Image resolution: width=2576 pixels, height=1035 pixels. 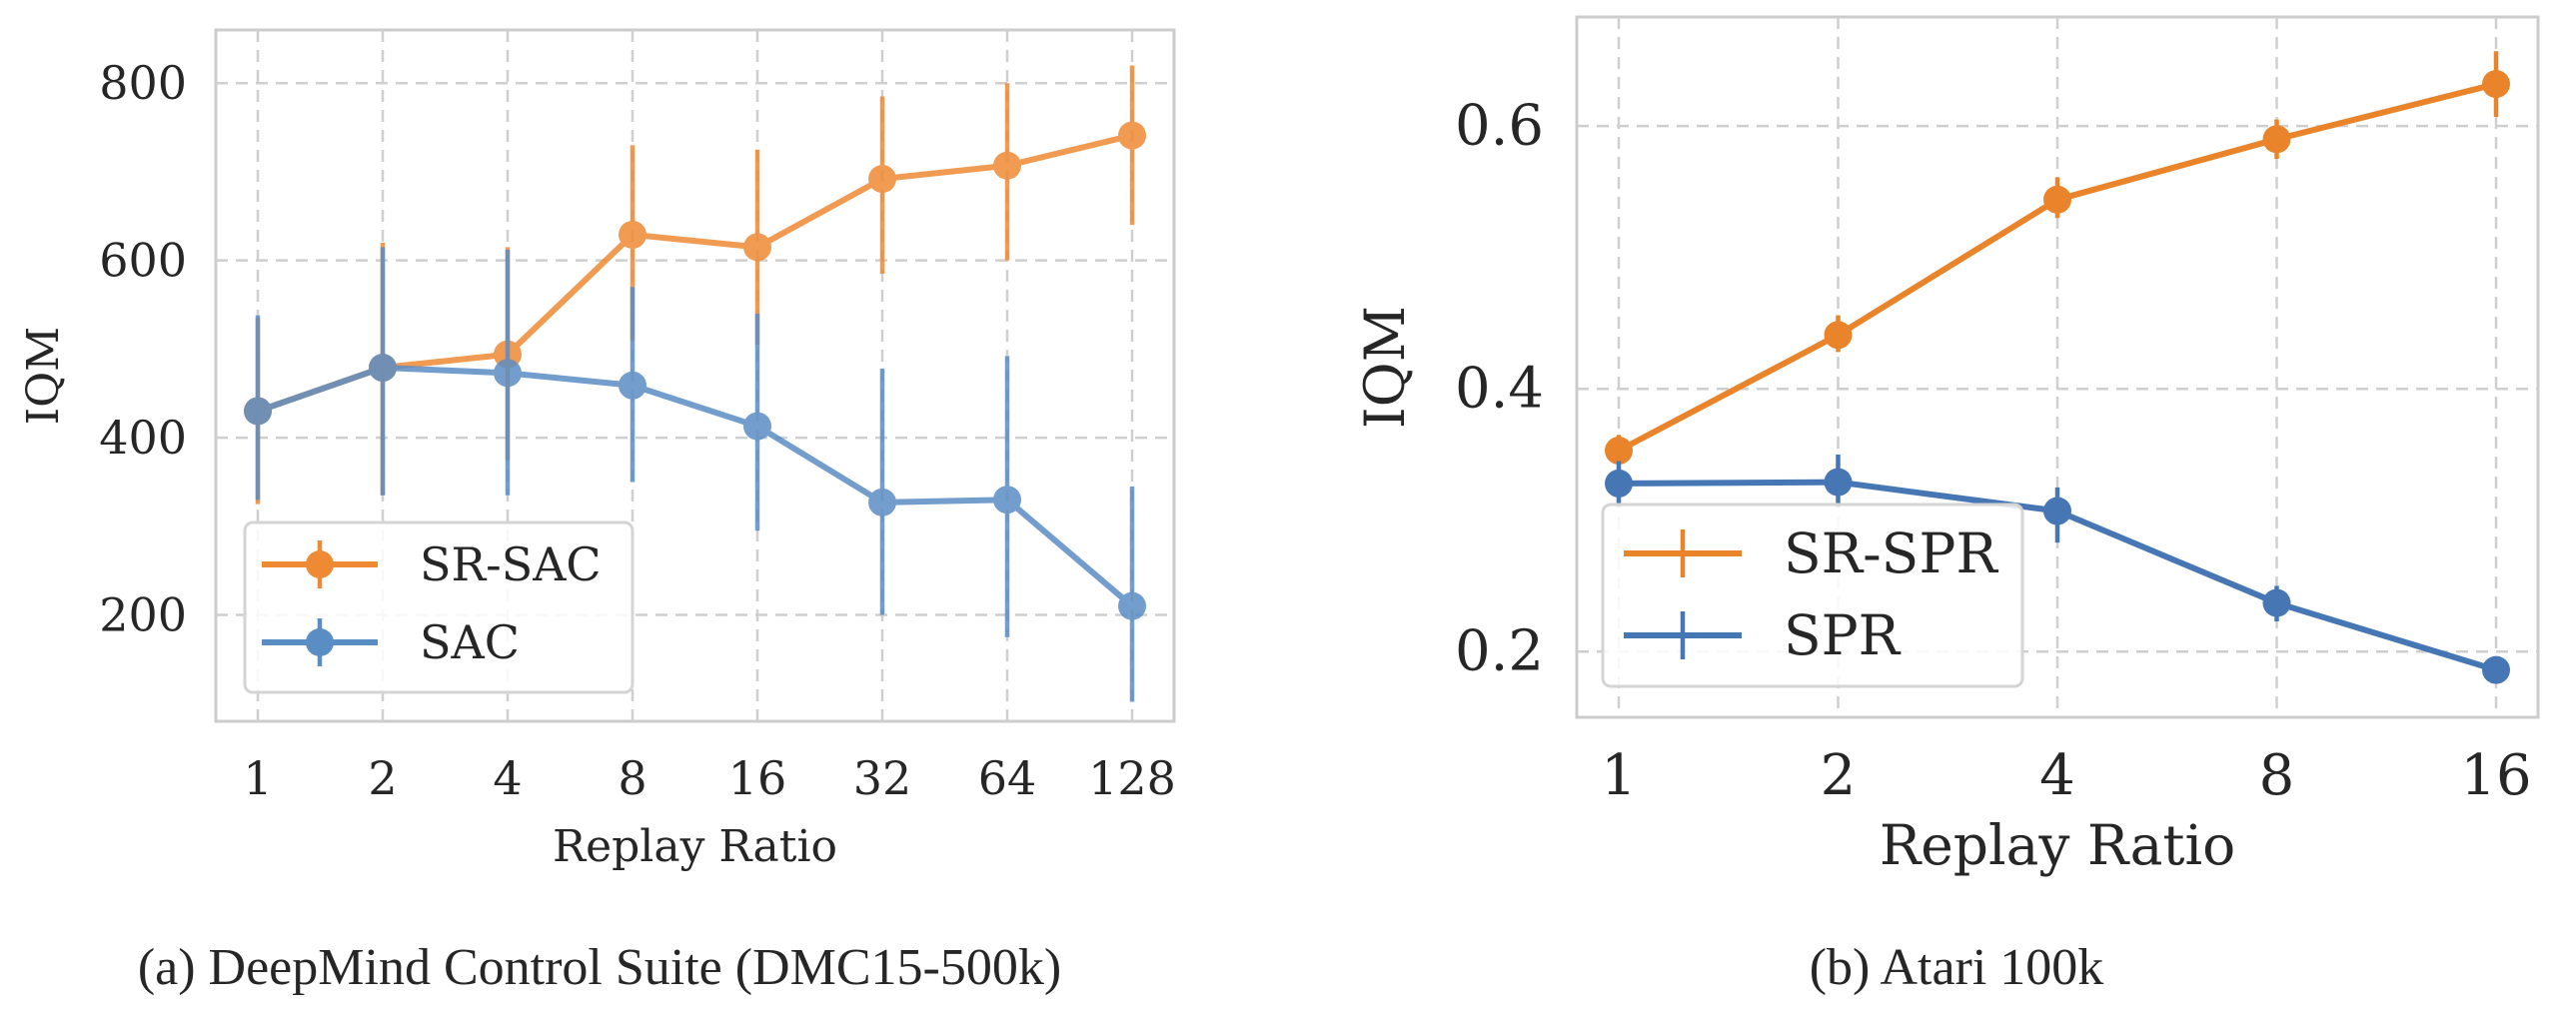 What do you see at coordinates (143, 615) in the screenshot?
I see `y-tick-label: 200` at bounding box center [143, 615].